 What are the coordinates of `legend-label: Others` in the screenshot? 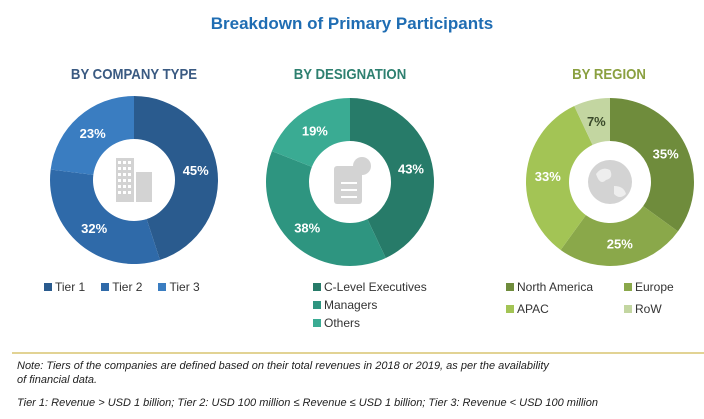 It's located at (342, 323).